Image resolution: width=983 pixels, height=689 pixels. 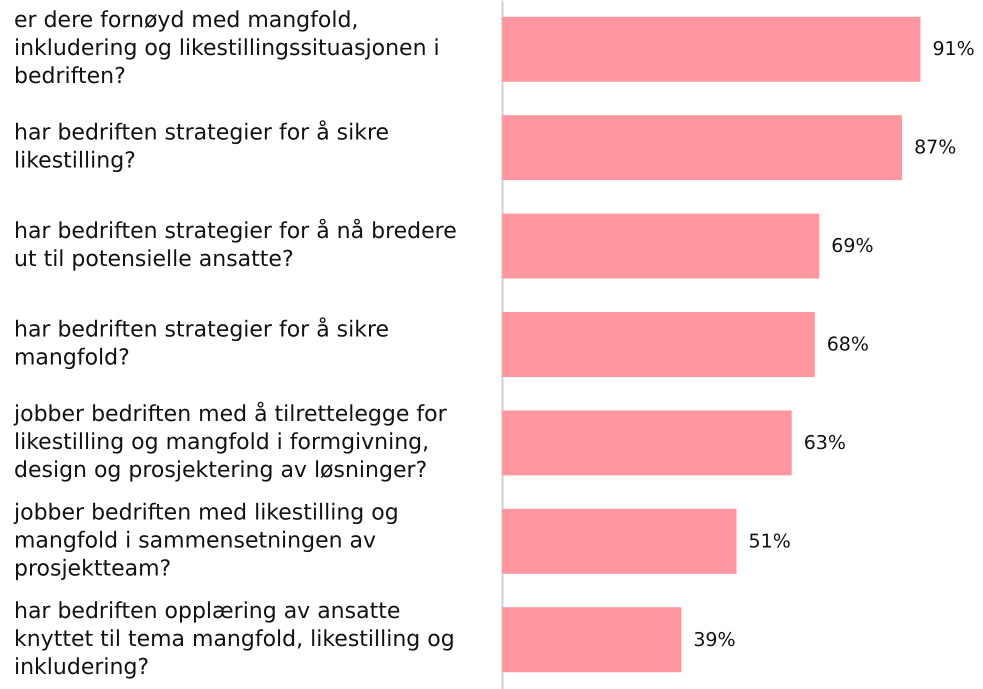 I want to click on data-label: 69%, so click(x=852, y=246).